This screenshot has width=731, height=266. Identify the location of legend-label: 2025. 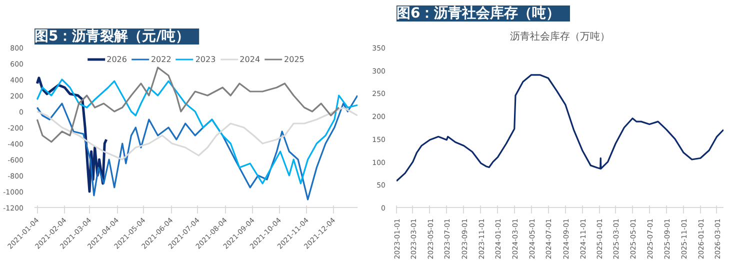
(294, 59).